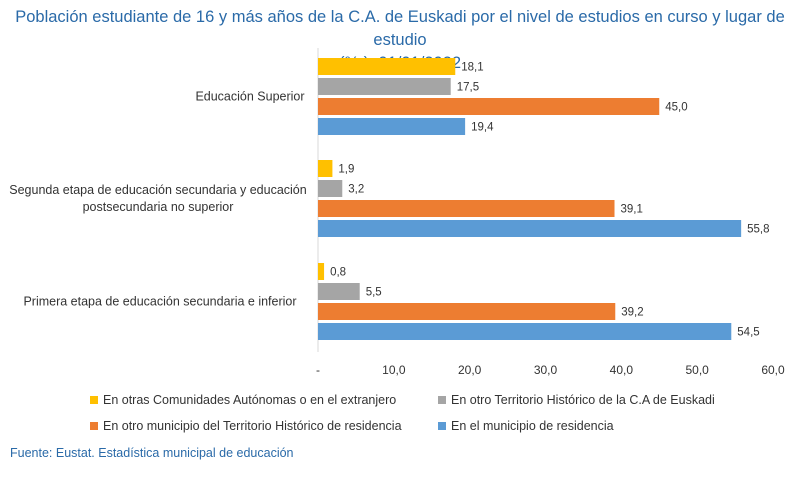 The width and height of the screenshot is (800, 485). What do you see at coordinates (697, 370) in the screenshot?
I see `x-tick-label: 50,0` at bounding box center [697, 370].